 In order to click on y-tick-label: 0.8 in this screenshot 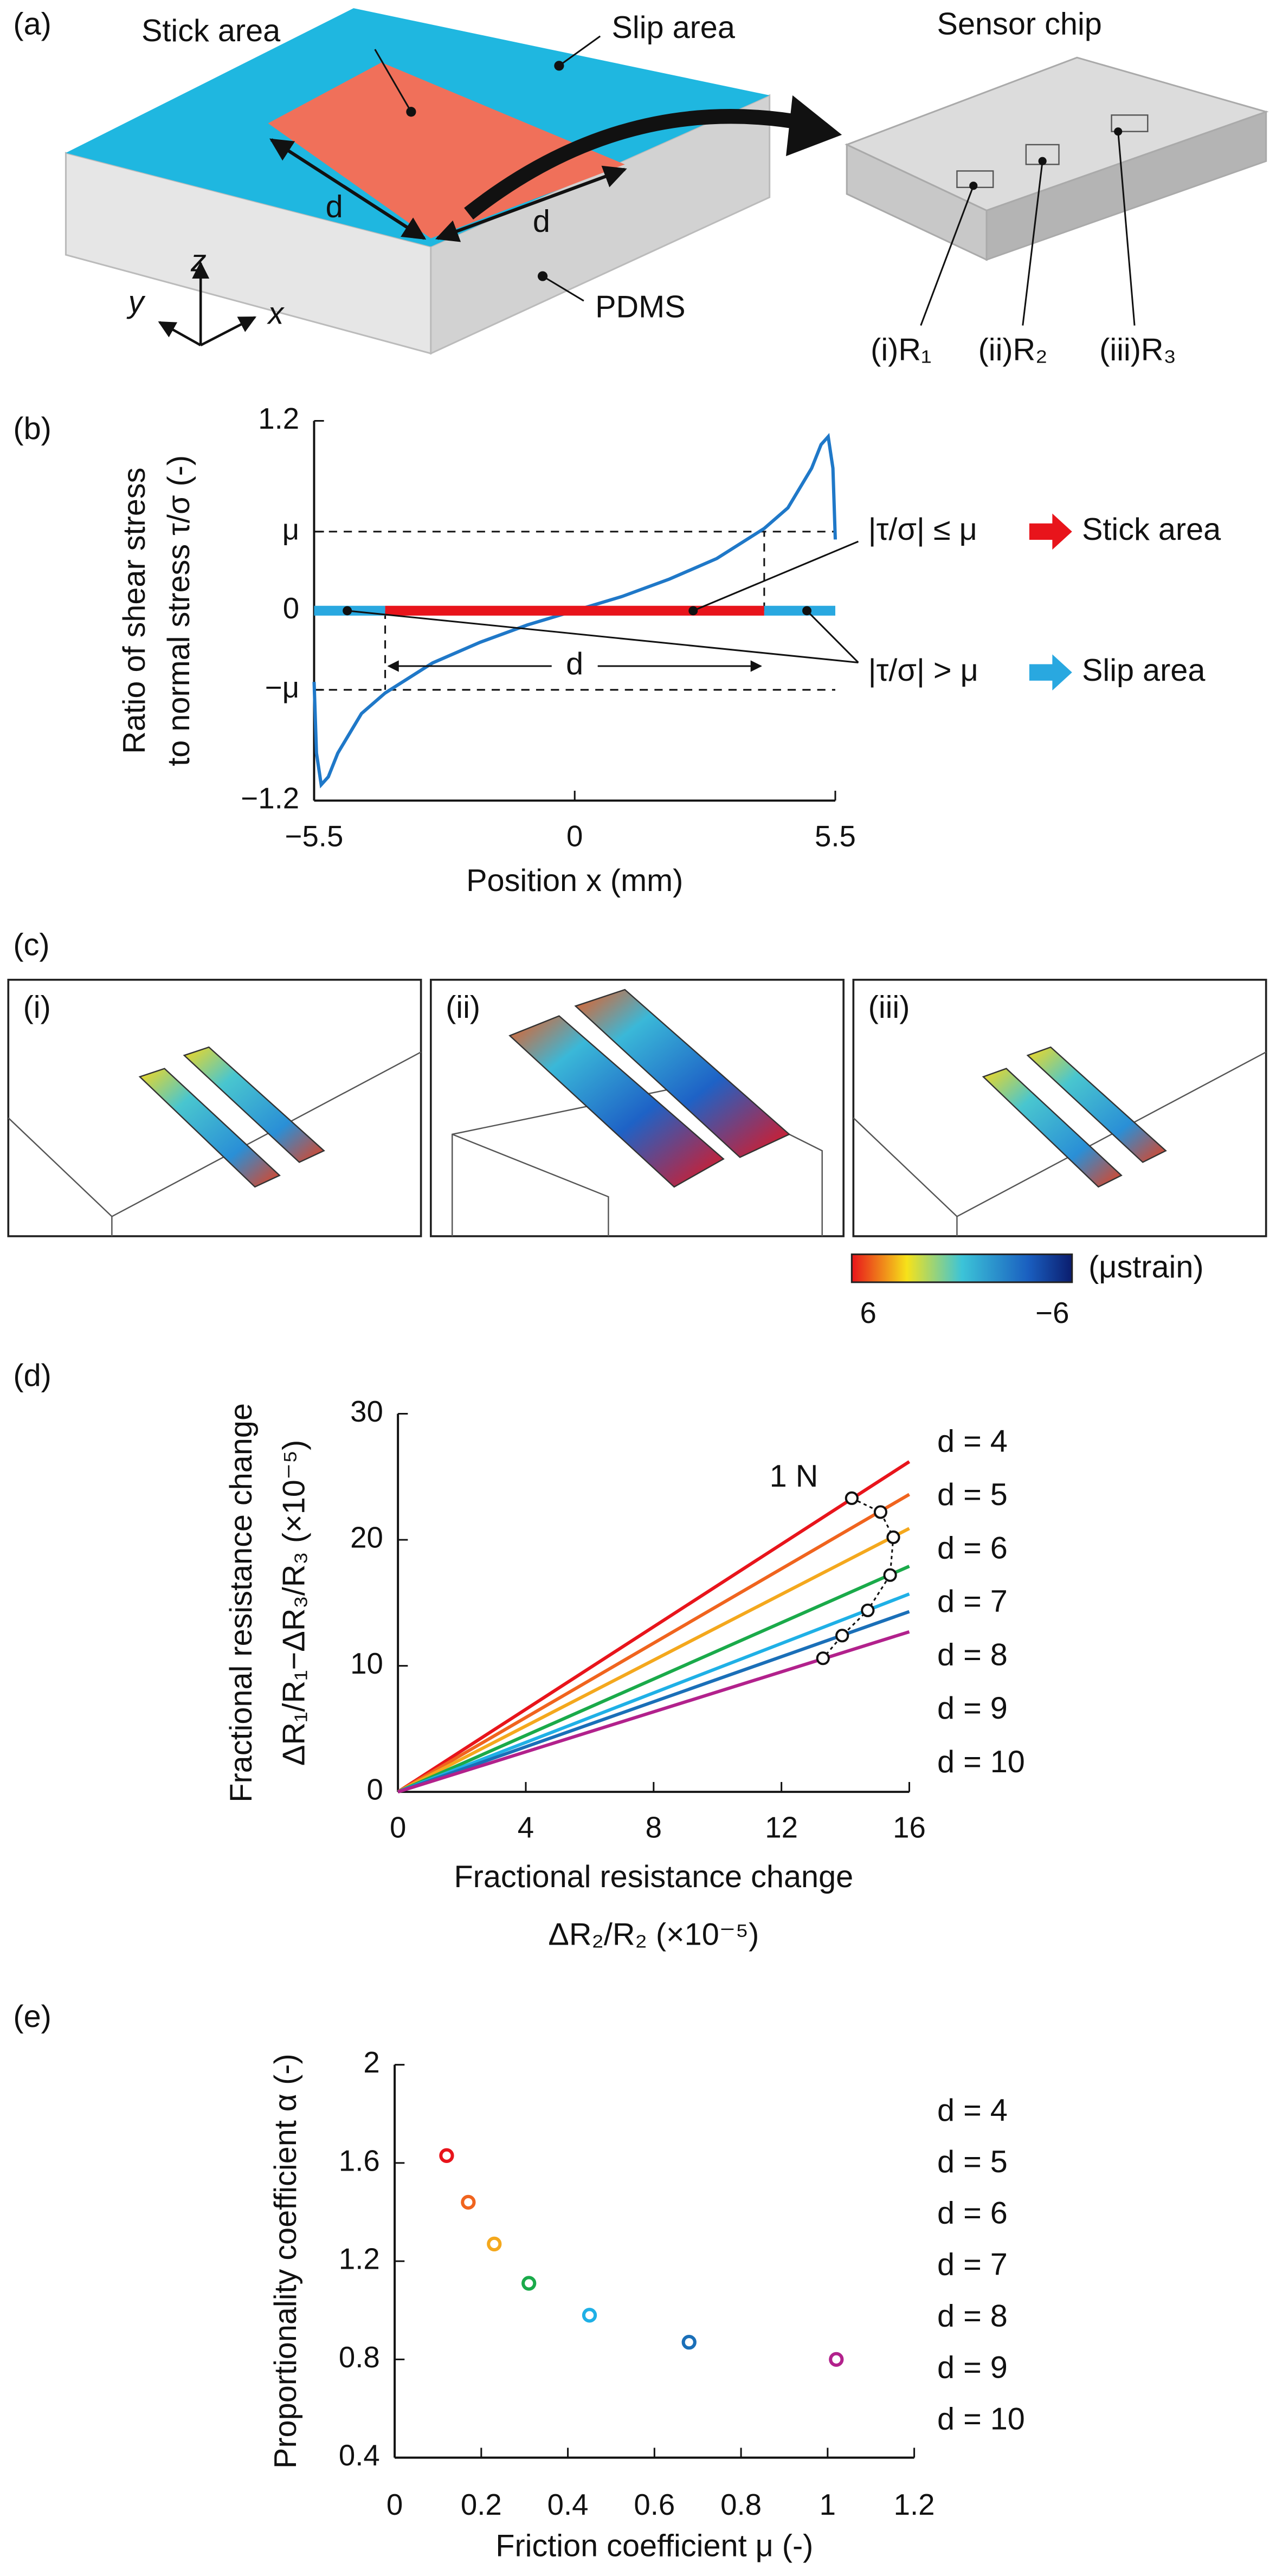, I will do `click(359, 2357)`.